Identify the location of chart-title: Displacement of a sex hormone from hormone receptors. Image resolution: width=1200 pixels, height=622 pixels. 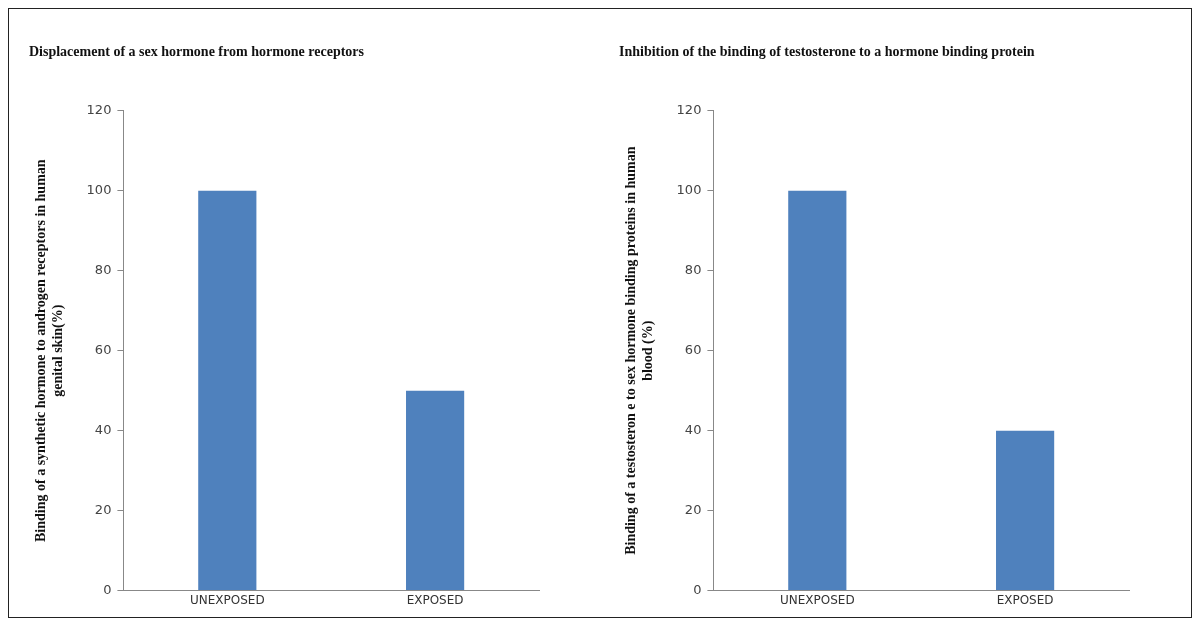
(197, 52).